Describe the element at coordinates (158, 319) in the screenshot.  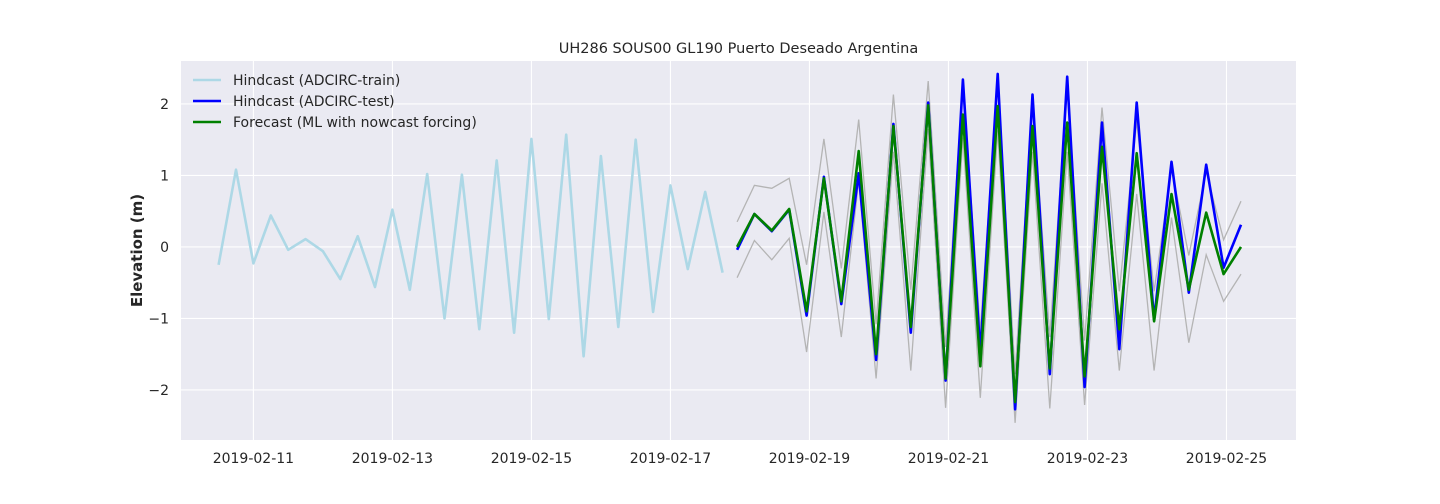
I see `y-tick-label: −1` at that location.